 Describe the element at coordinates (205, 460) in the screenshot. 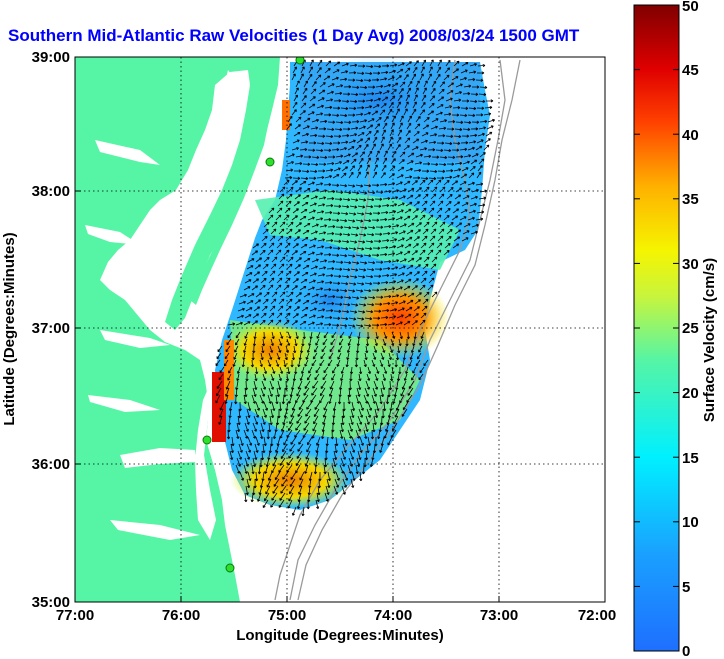

I see `pamlico-sound` at that location.